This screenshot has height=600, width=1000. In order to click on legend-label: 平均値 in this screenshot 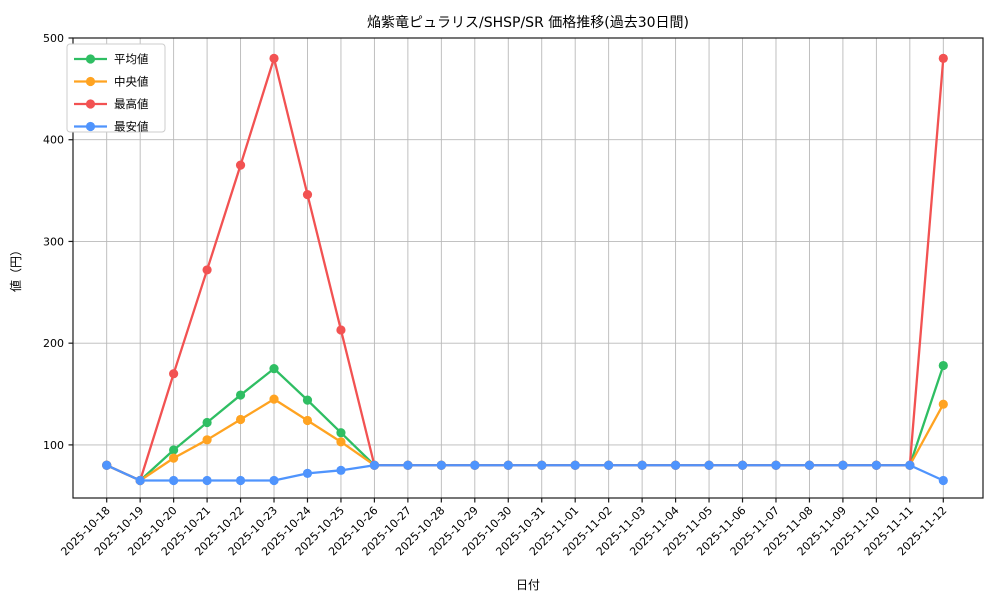, I will do `click(131, 59)`.